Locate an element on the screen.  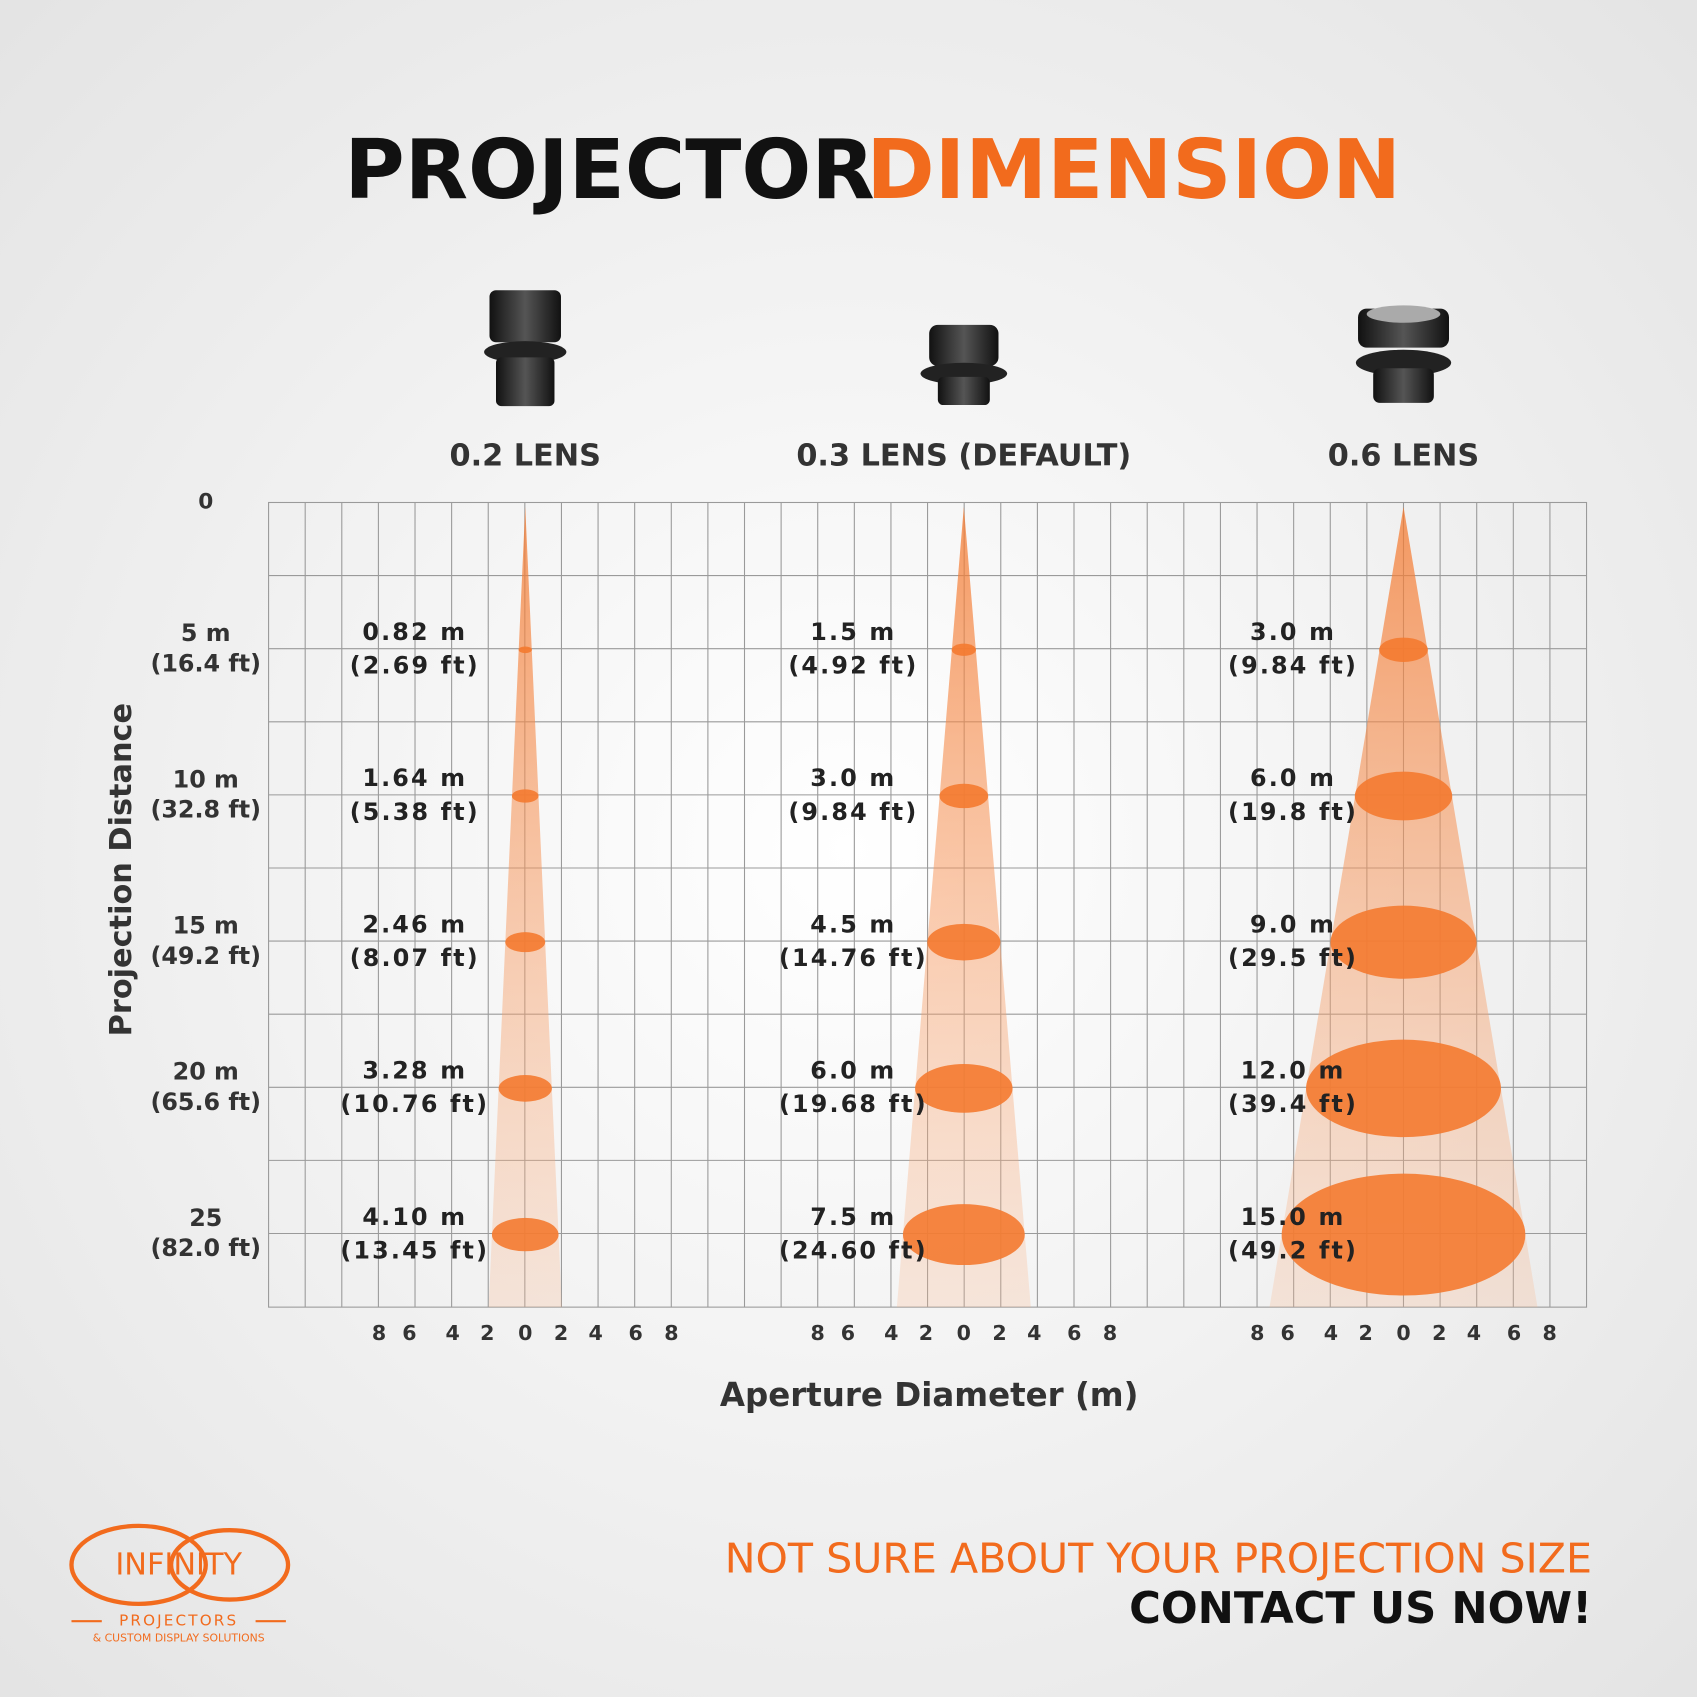
size-label: 2.46 m is located at coordinates (414, 924).